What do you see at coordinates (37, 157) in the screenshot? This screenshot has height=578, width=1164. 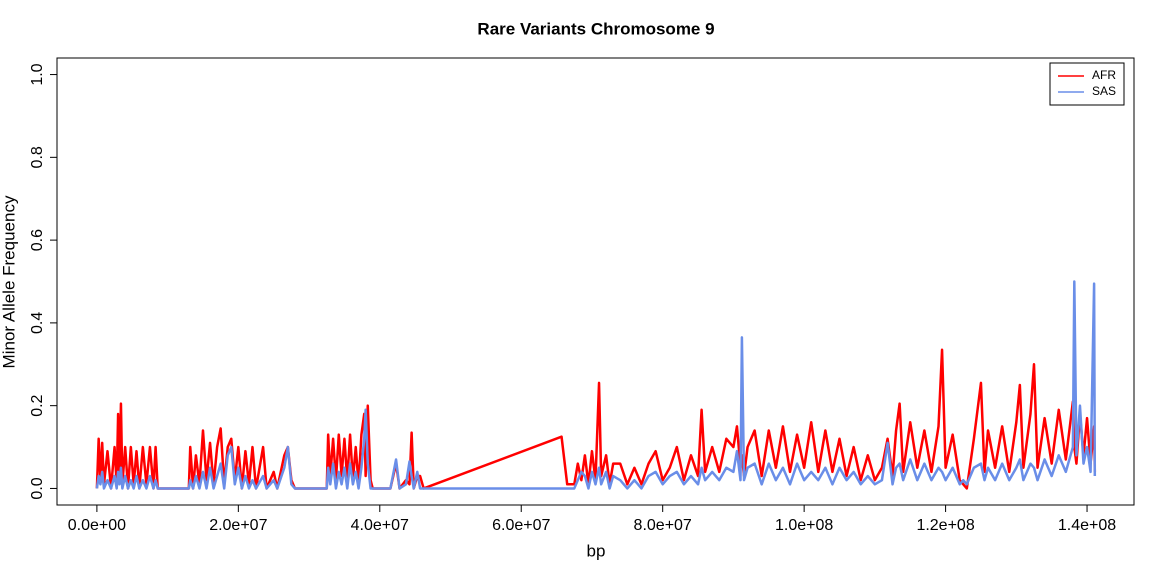 I see `y-tick-label: 0.8` at bounding box center [37, 157].